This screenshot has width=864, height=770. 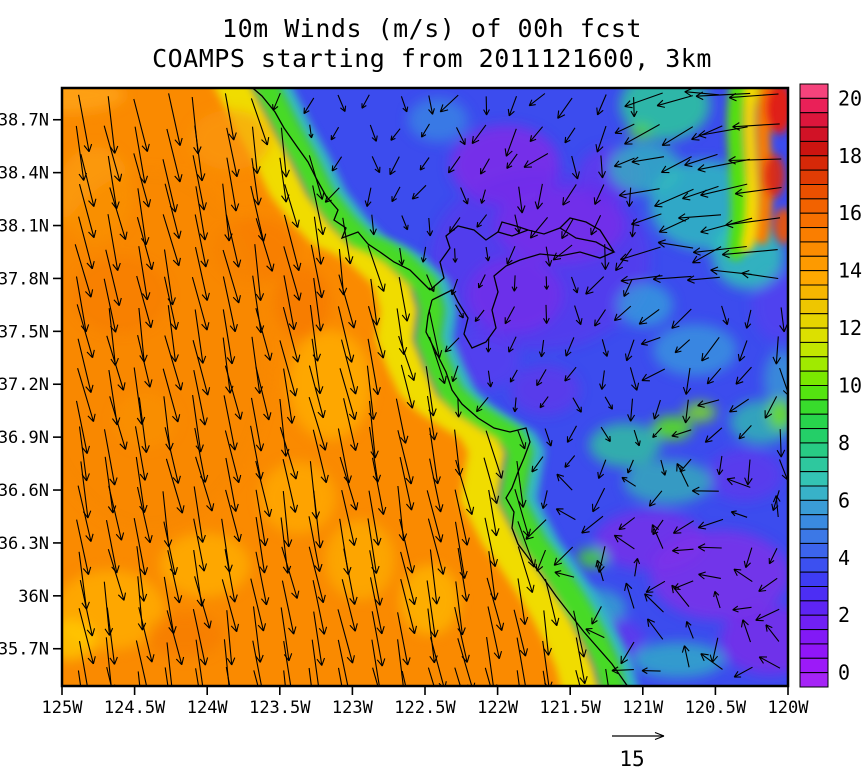 What do you see at coordinates (643, 708) in the screenshot?
I see `lon-tick-label: 121W` at bounding box center [643, 708].